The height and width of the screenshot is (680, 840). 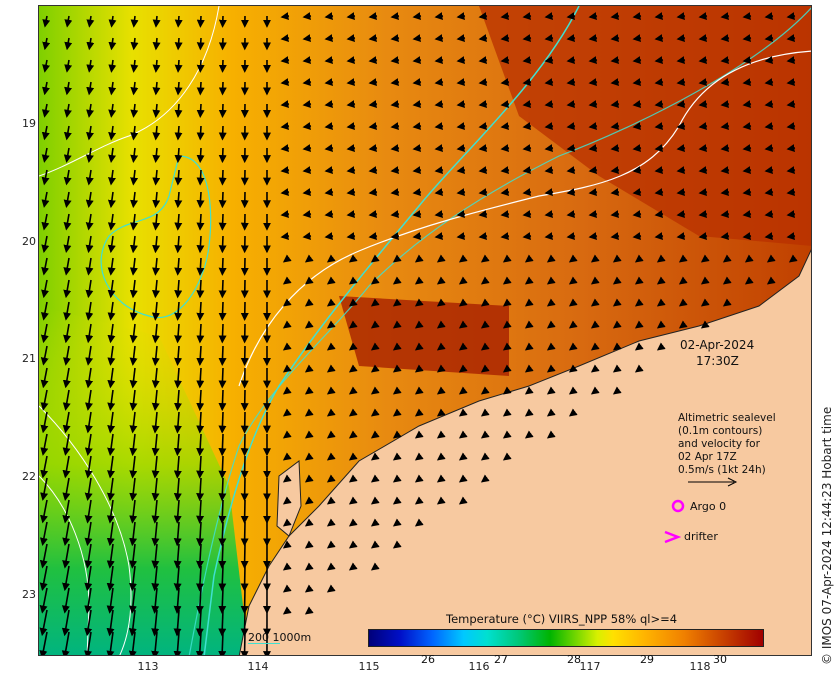 I want to click on drifter-marker-icon, so click(x=672, y=537).